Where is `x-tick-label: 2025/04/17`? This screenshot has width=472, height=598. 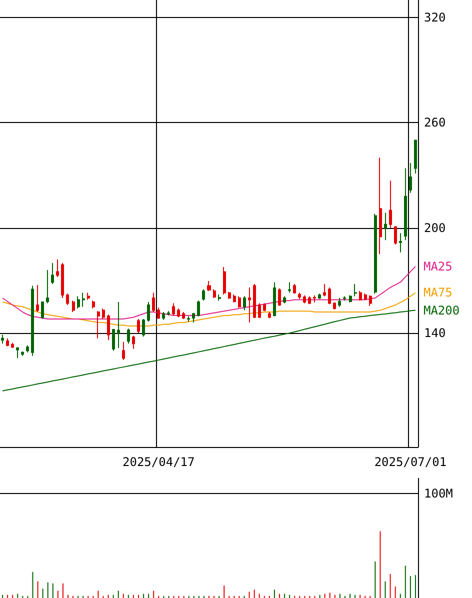
x-tick-label: 2025/04/17 is located at coordinates (158, 462).